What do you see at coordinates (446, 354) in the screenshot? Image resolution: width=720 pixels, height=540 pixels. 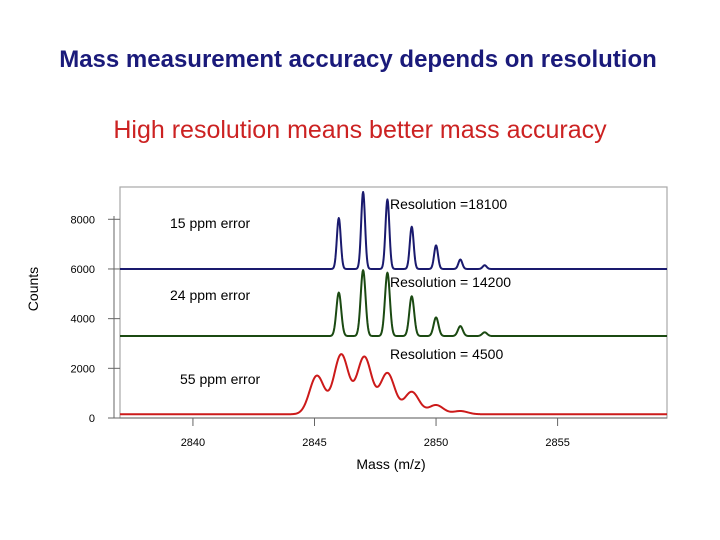 I see `series-3-resolution-label: Resolution = 4500` at bounding box center [446, 354].